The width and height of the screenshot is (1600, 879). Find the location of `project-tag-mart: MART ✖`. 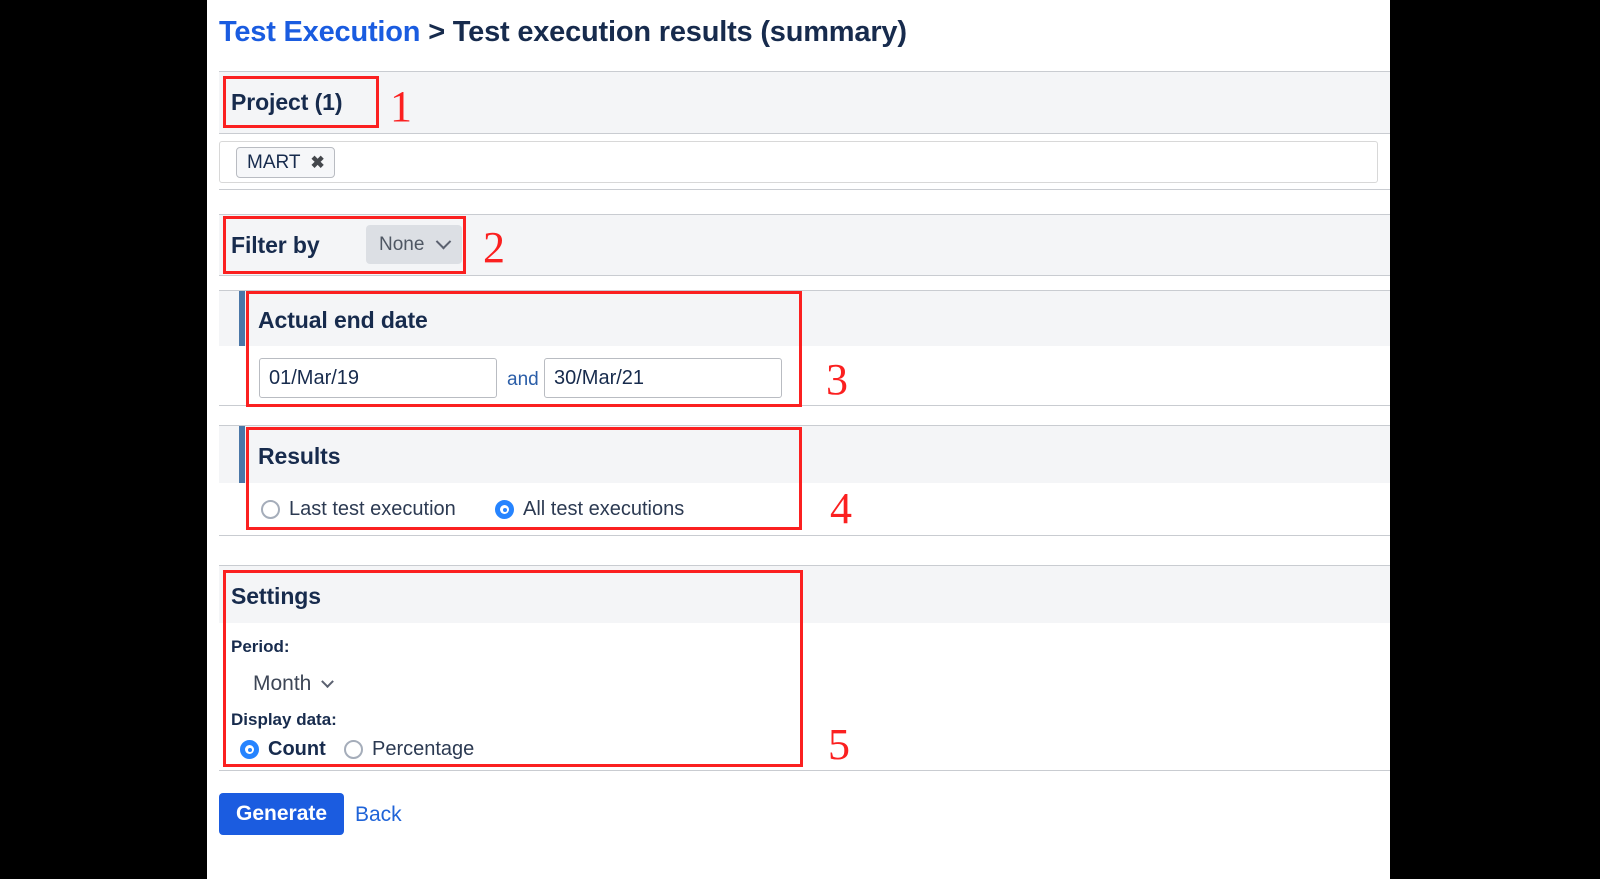

project-tag-mart: MART ✖ is located at coordinates (285, 162).